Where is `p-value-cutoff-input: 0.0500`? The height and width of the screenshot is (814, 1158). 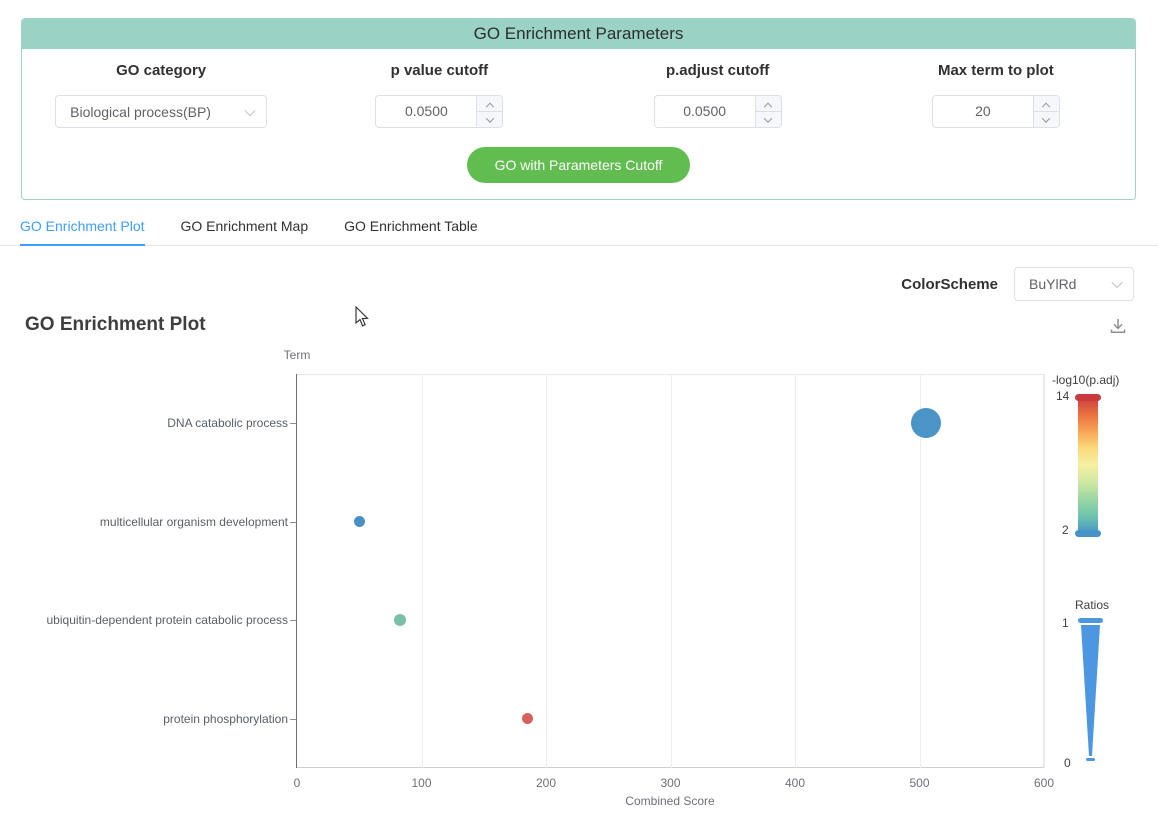 p-value-cutoff-input: 0.0500 is located at coordinates (439, 111).